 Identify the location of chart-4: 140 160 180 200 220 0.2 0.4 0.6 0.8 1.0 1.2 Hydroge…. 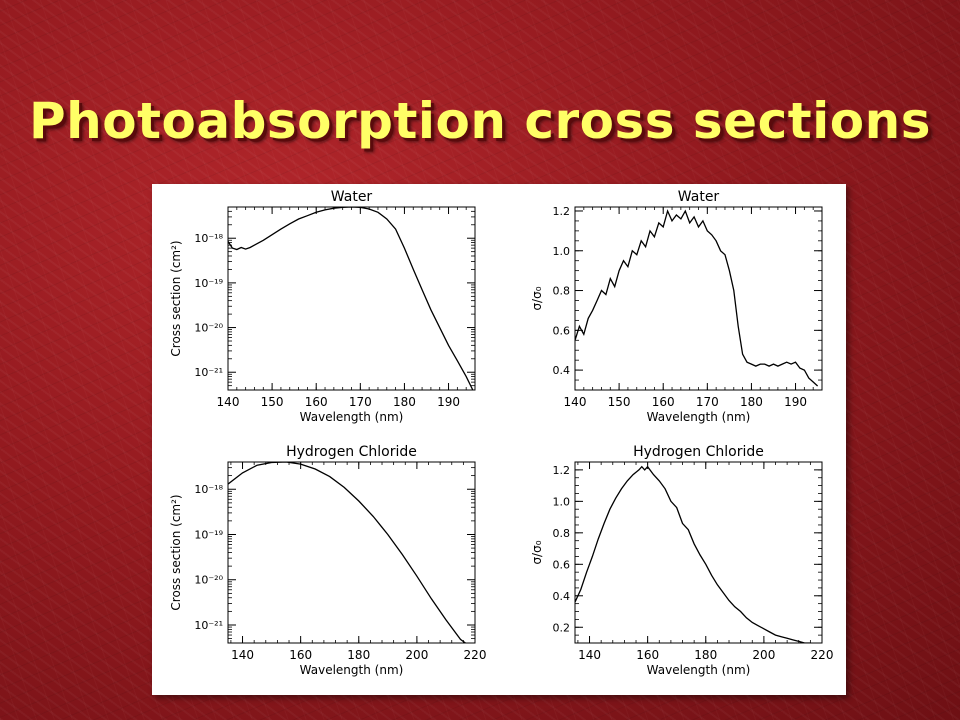
(681, 560).